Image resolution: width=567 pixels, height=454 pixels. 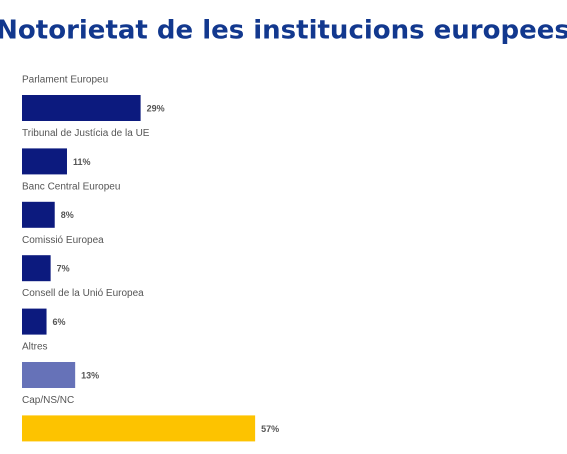 I want to click on value-label: 29%, so click(x=156, y=108).